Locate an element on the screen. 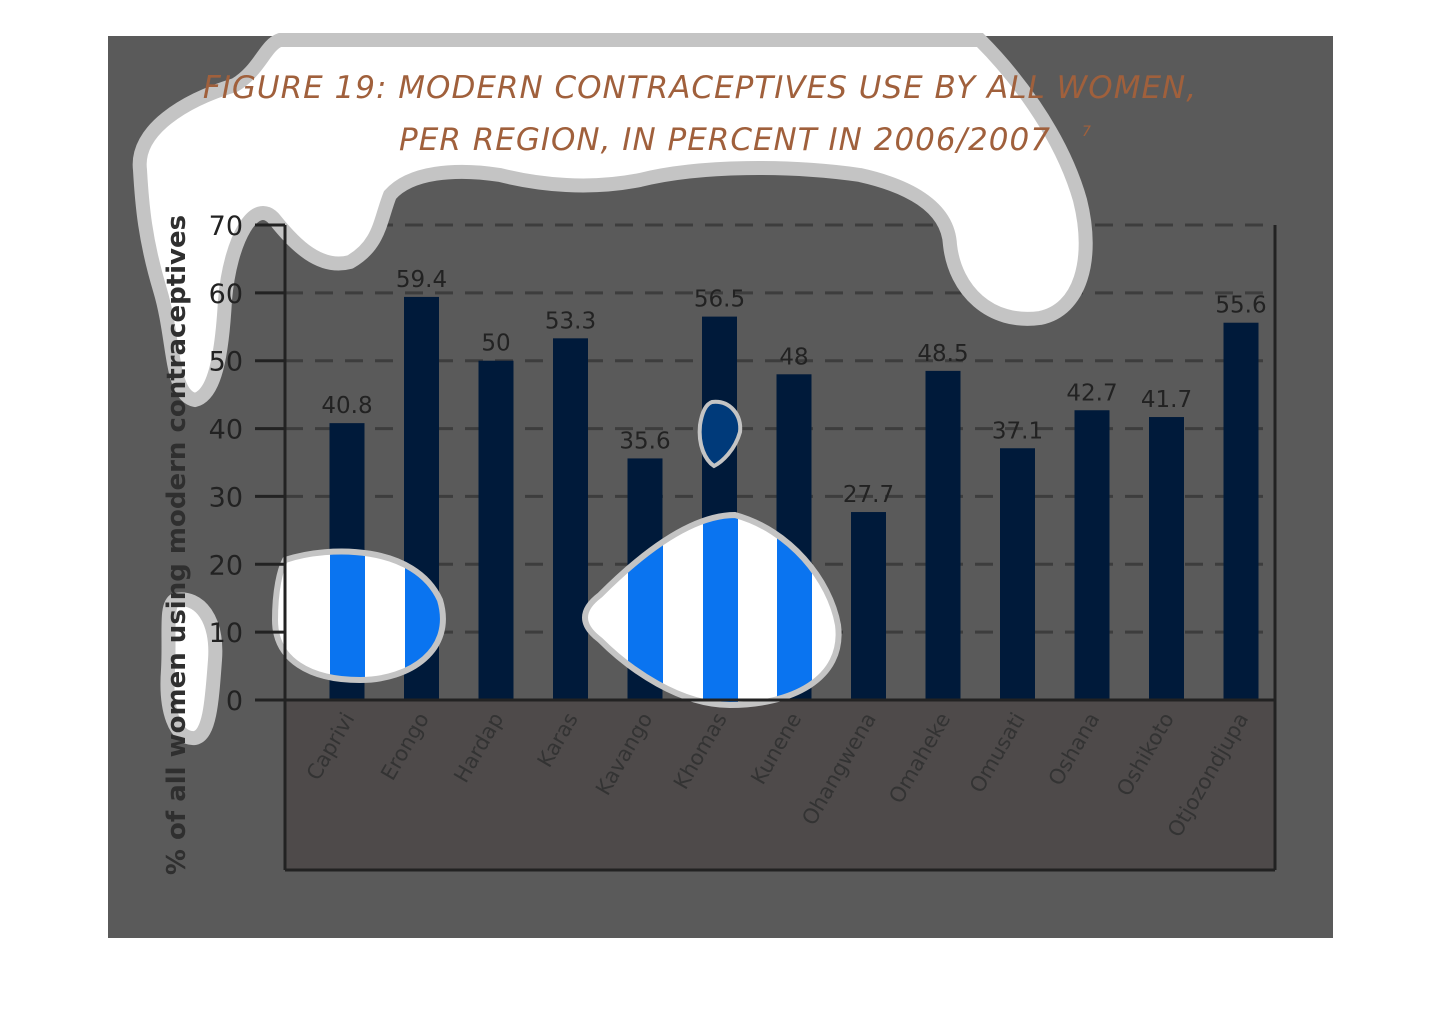 The image size is (1442, 1032). left-lower-blob is located at coordinates (191, 668).